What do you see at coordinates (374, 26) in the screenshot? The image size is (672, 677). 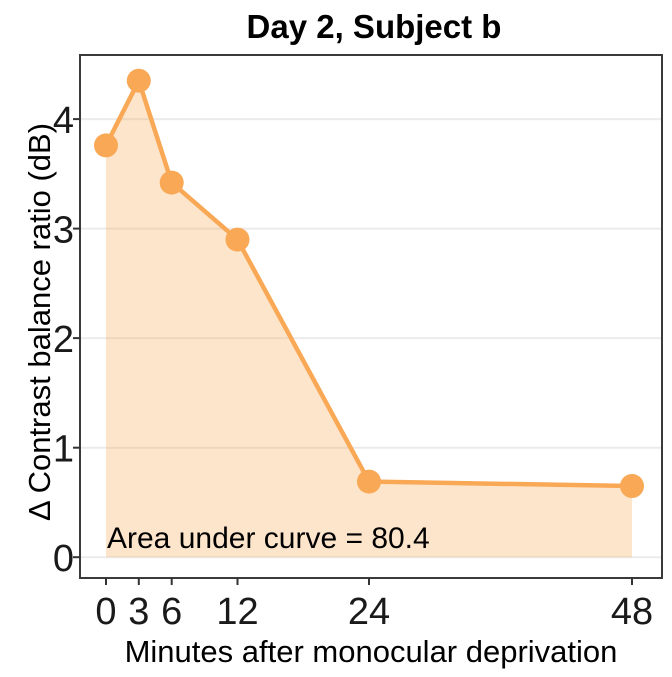 I see `chart-title: Day 2, Subject b` at bounding box center [374, 26].